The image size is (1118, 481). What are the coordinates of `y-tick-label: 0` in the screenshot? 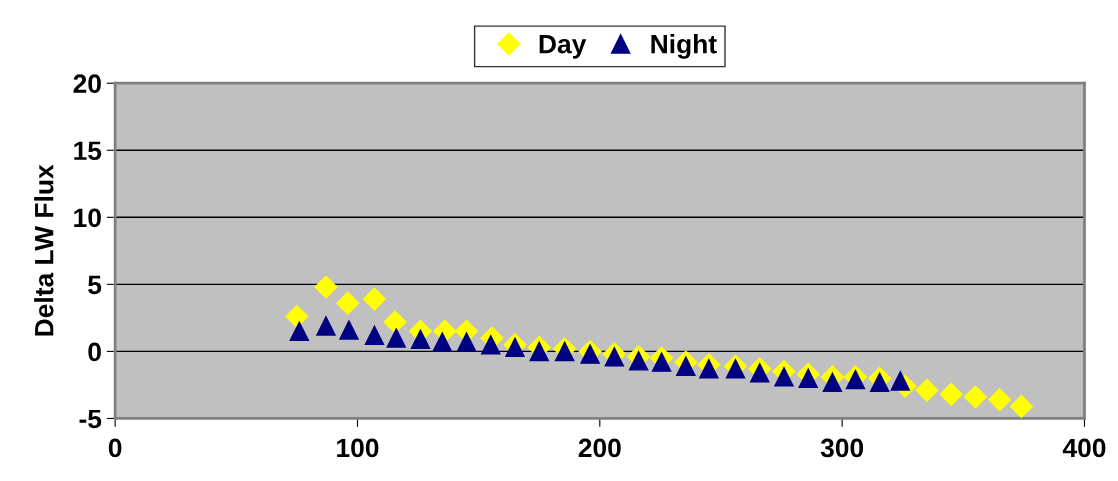 It's located at (94, 352).